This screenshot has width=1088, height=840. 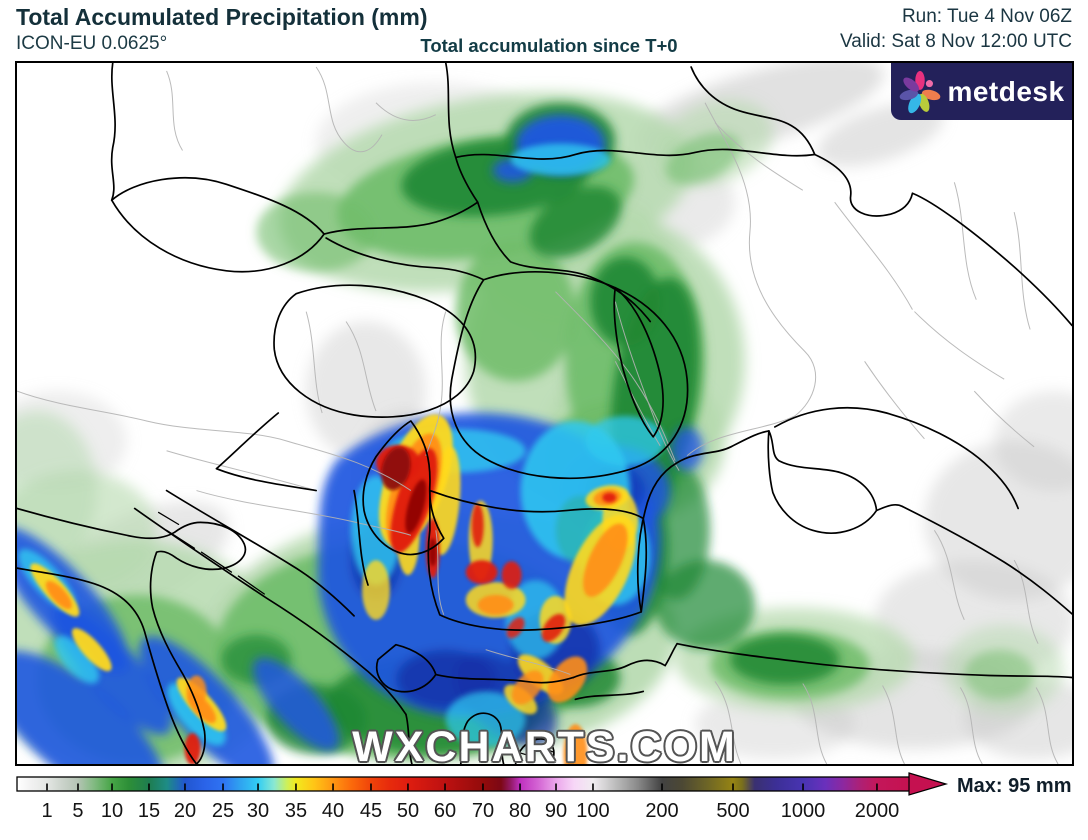 I want to click on colorbar-arrow, so click(x=928, y=784).